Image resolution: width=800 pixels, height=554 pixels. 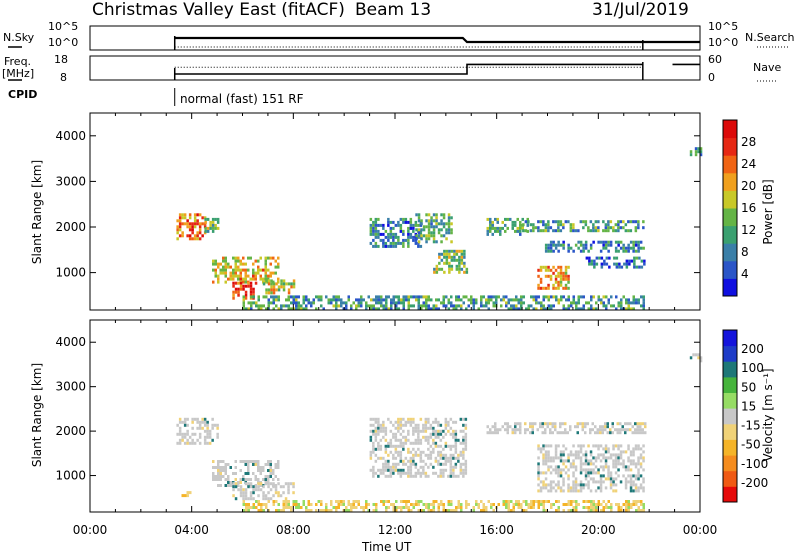 I want to click on cpid-label: CPID, so click(x=23, y=94).